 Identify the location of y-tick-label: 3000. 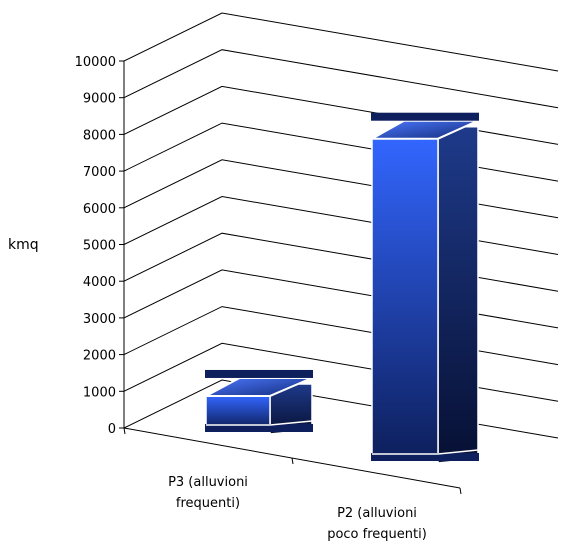
(99, 319).